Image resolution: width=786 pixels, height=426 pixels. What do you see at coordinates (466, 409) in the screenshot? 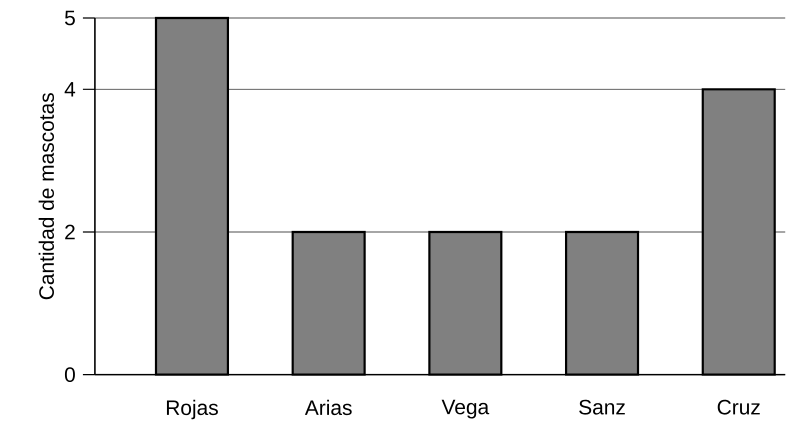
I see `x-tick-label: Vega` at bounding box center [466, 409].